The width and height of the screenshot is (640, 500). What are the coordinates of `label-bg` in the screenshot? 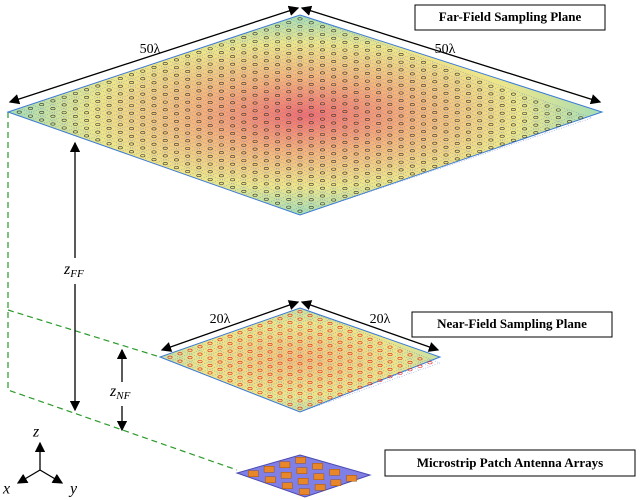 It's located at (78, 271).